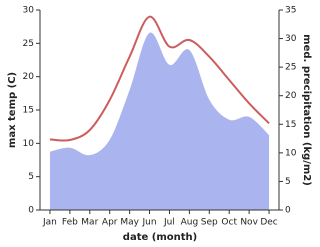 This screenshot has width=320, height=247. I want to click on x-axis-title: date (month), so click(160, 237).